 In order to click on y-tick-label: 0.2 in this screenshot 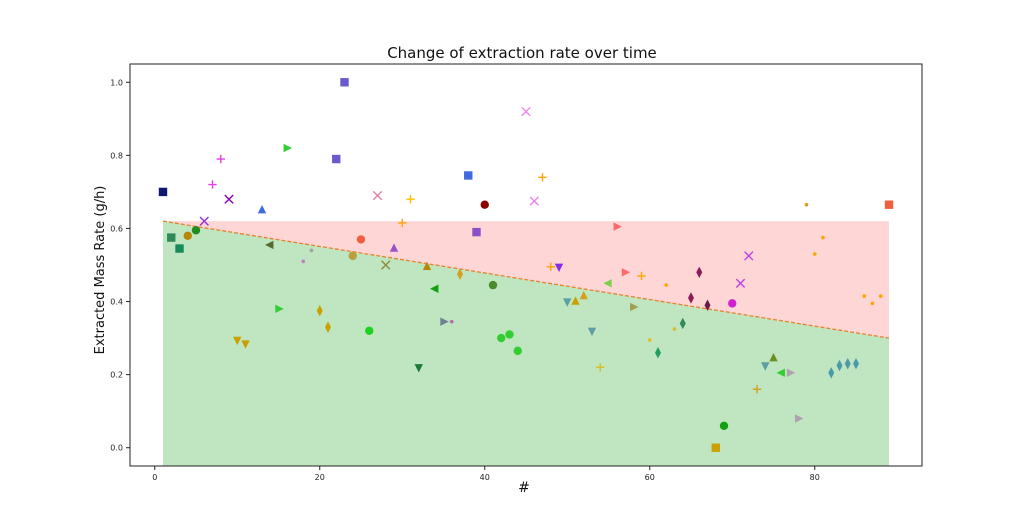, I will do `click(116, 375)`.